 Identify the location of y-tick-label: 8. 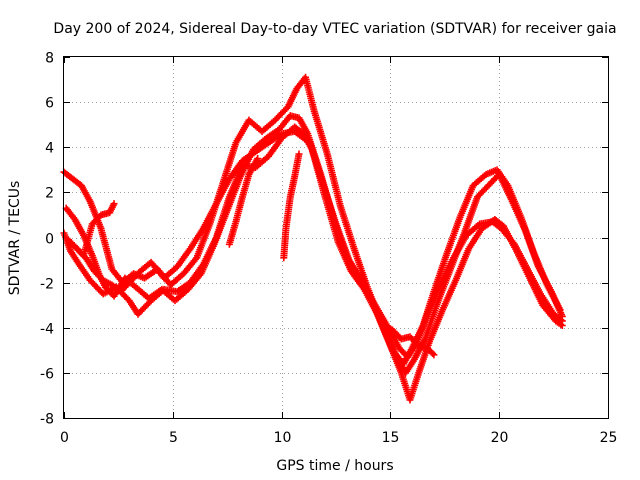
(49, 59).